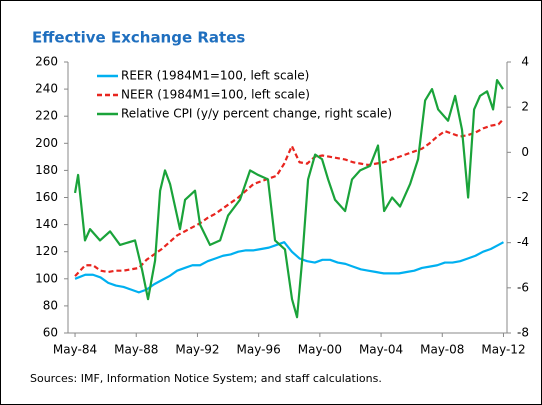 The height and width of the screenshot is (405, 542). I want to click on y-tick-label: 60, so click(50, 333).